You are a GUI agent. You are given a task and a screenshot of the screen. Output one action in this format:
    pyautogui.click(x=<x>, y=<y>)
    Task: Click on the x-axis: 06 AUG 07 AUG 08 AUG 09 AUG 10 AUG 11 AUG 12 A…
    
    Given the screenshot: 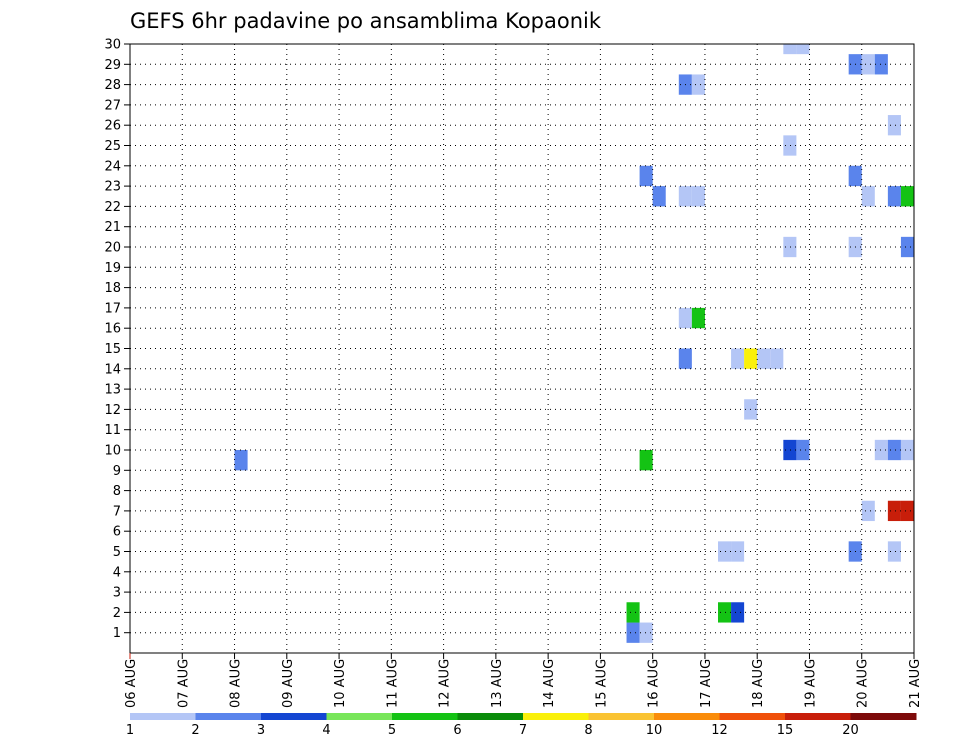 What is the action you would take?
    pyautogui.click(x=523, y=680)
    